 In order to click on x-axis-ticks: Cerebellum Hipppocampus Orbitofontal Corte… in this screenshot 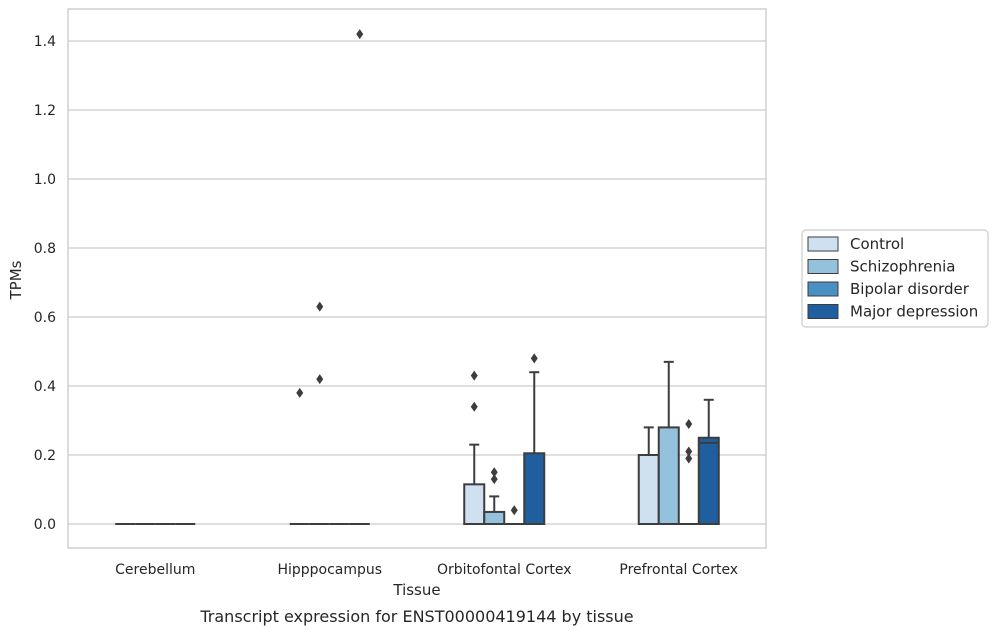, I will do `click(426, 570)`.